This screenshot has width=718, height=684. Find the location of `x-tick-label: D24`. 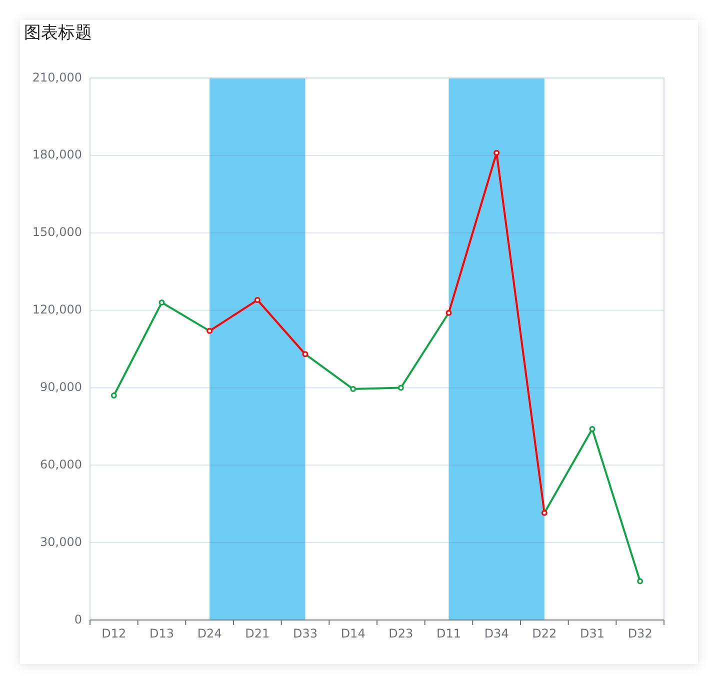

x-tick-label: D24 is located at coordinates (209, 633).